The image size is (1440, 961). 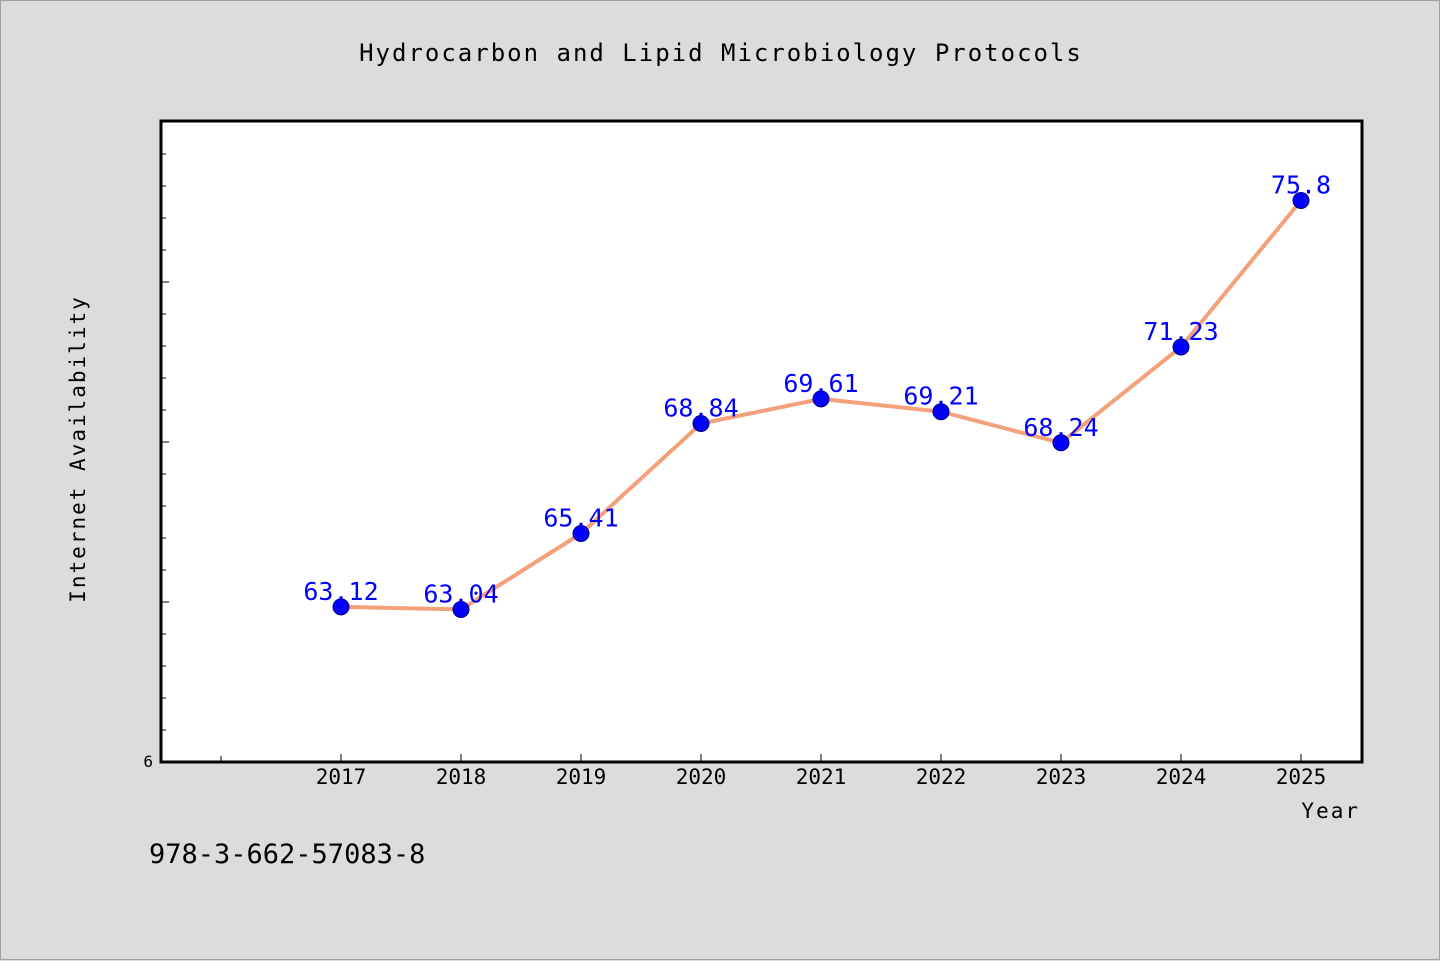 I want to click on data-label: 65.41, so click(x=580, y=517).